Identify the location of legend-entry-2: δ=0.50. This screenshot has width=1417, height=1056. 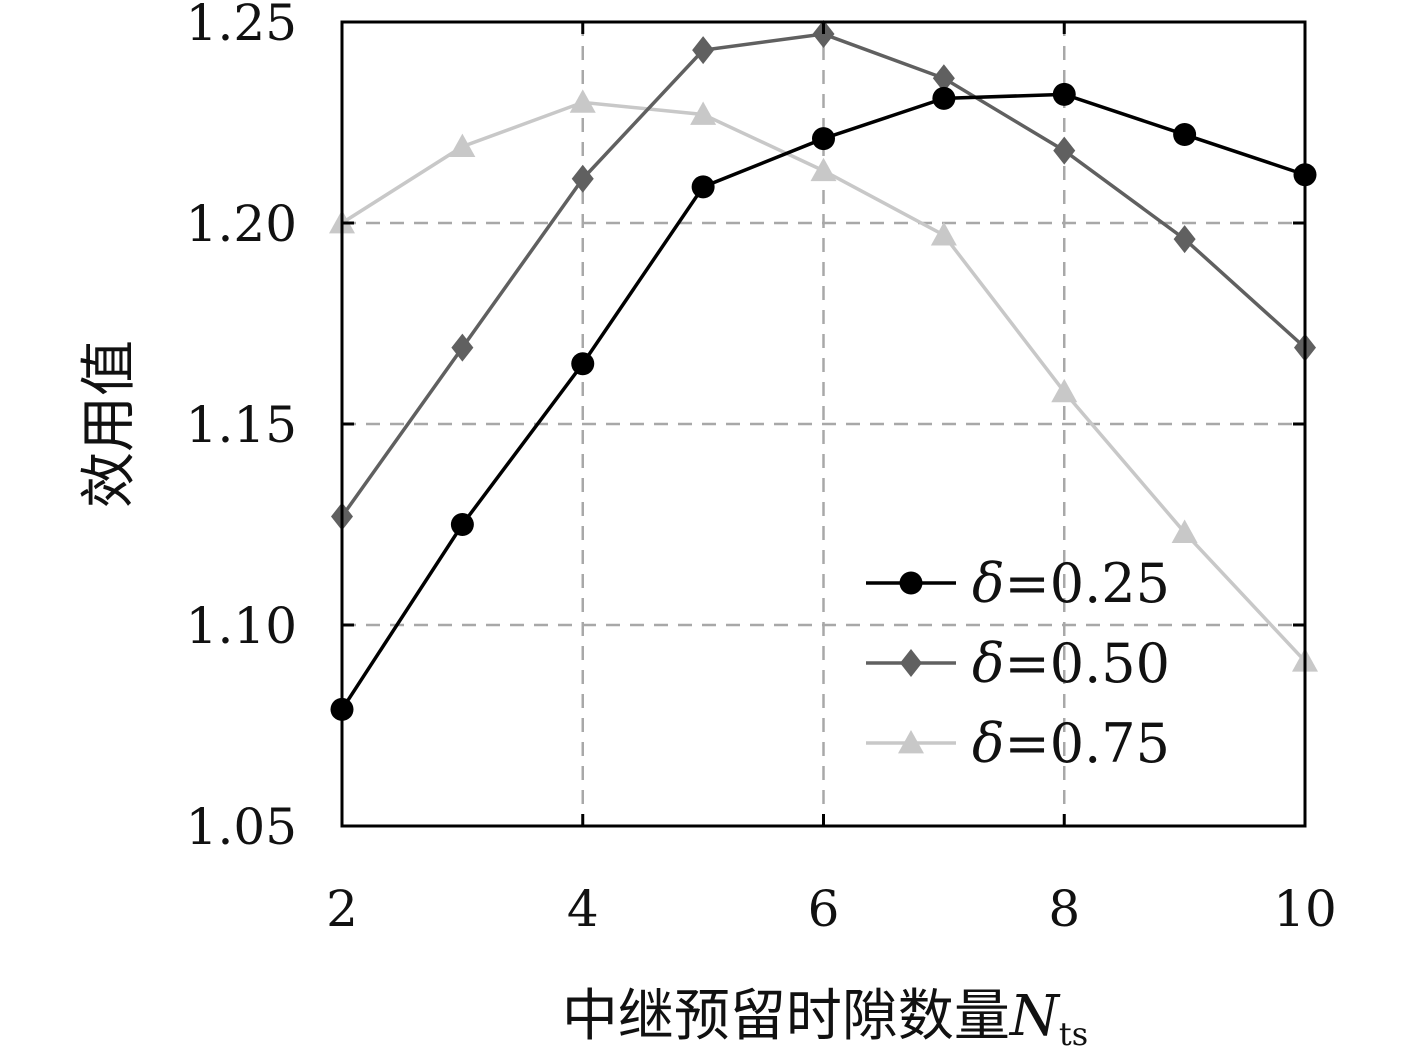
(1018, 663).